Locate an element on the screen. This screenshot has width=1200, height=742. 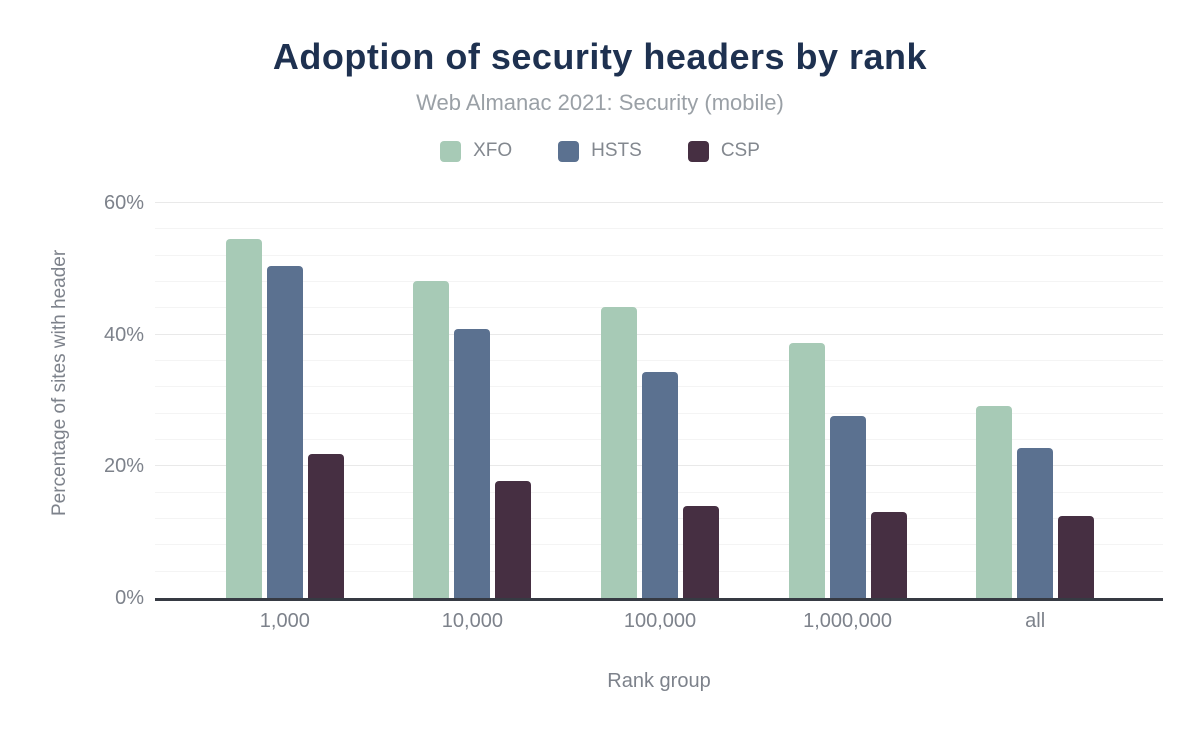
legend-swatch-csp is located at coordinates (698, 151).